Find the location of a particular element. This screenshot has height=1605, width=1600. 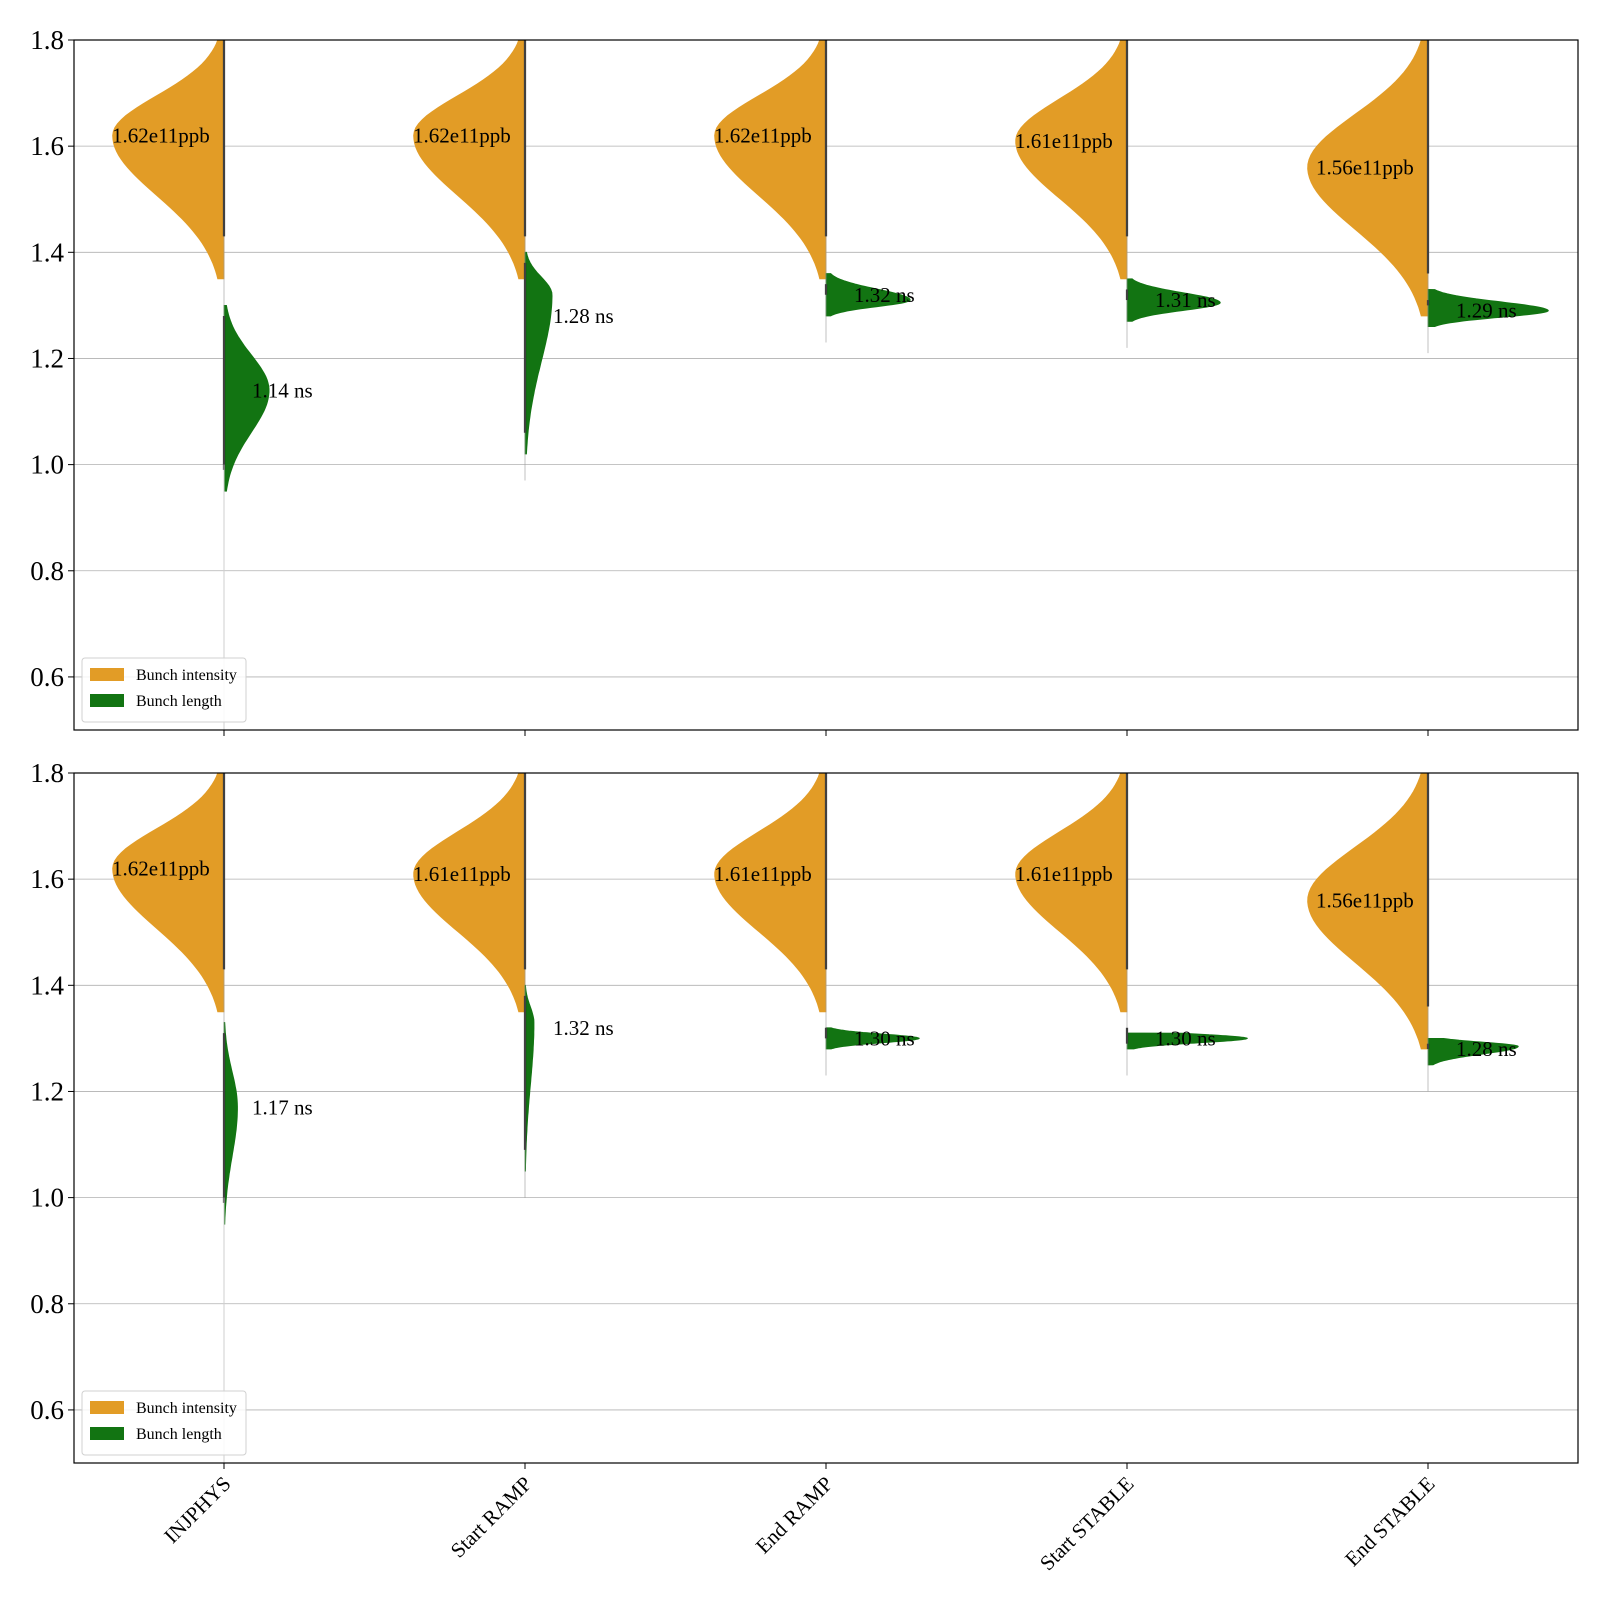

length-mean-label: 1.17 ns is located at coordinates (282, 1107).